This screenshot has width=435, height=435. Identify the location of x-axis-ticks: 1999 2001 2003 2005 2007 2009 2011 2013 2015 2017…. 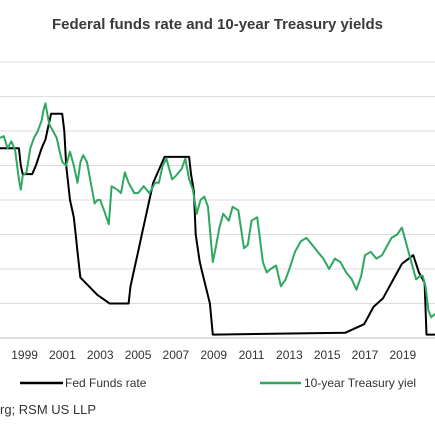
(213, 355).